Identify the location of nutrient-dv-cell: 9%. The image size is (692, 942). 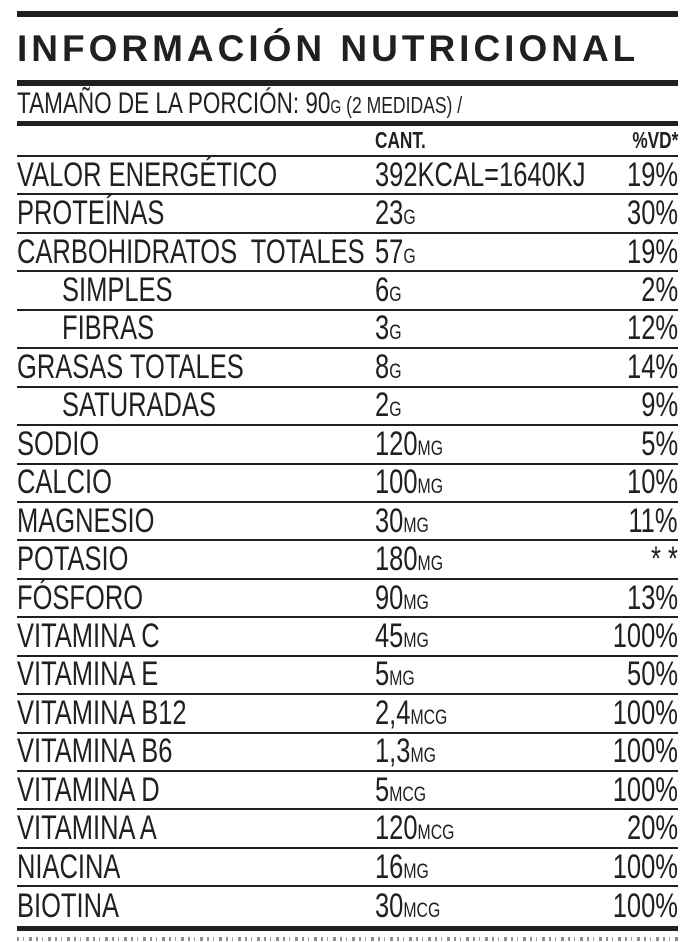
(653, 405).